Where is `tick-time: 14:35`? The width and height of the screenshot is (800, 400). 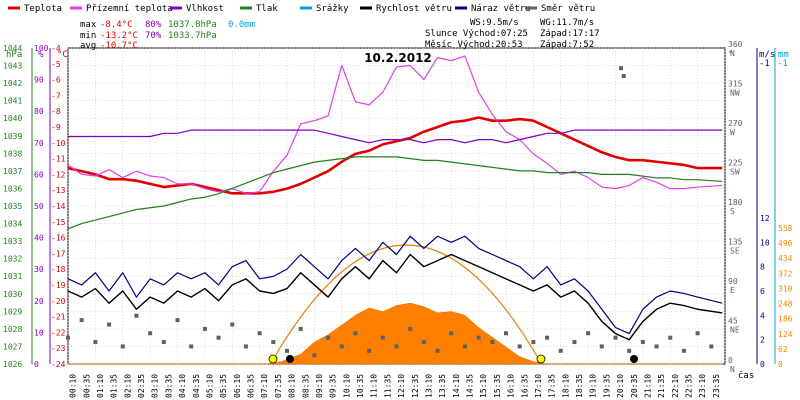 tick-time: 14:35 is located at coordinates (470, 386).